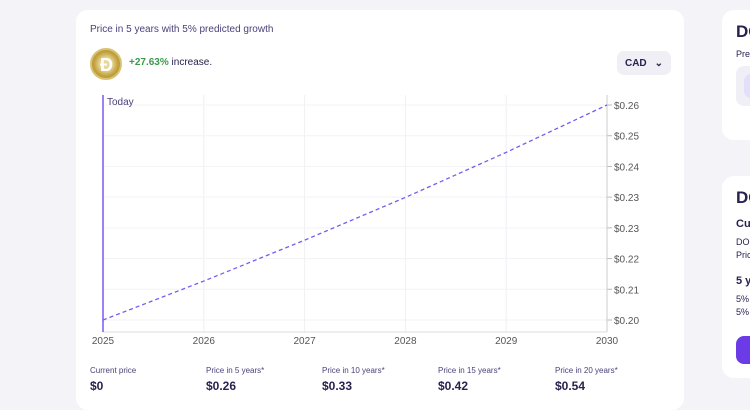 This screenshot has width=750, height=410. What do you see at coordinates (469, 379) in the screenshot?
I see `stat-15y: Price in 15 years*$0.42` at bounding box center [469, 379].